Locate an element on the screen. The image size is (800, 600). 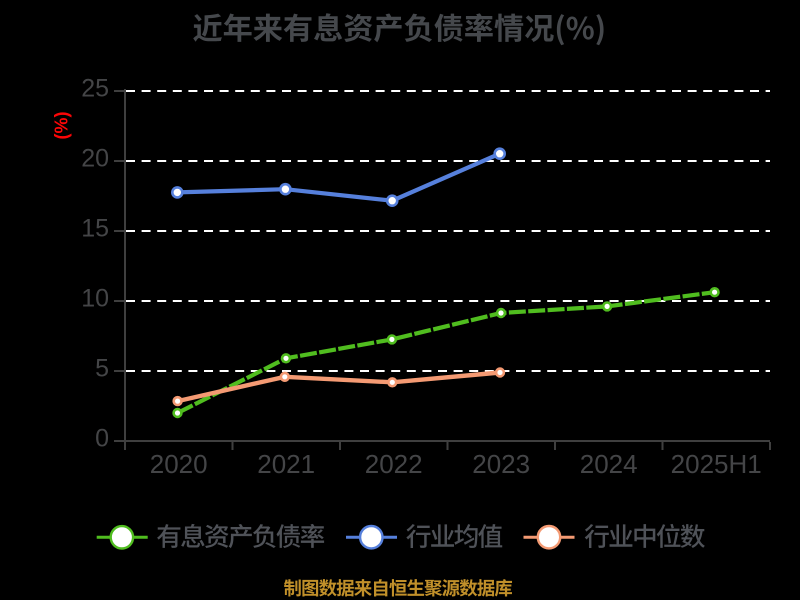
svg-text: 2020 is located at coordinates (179, 464).